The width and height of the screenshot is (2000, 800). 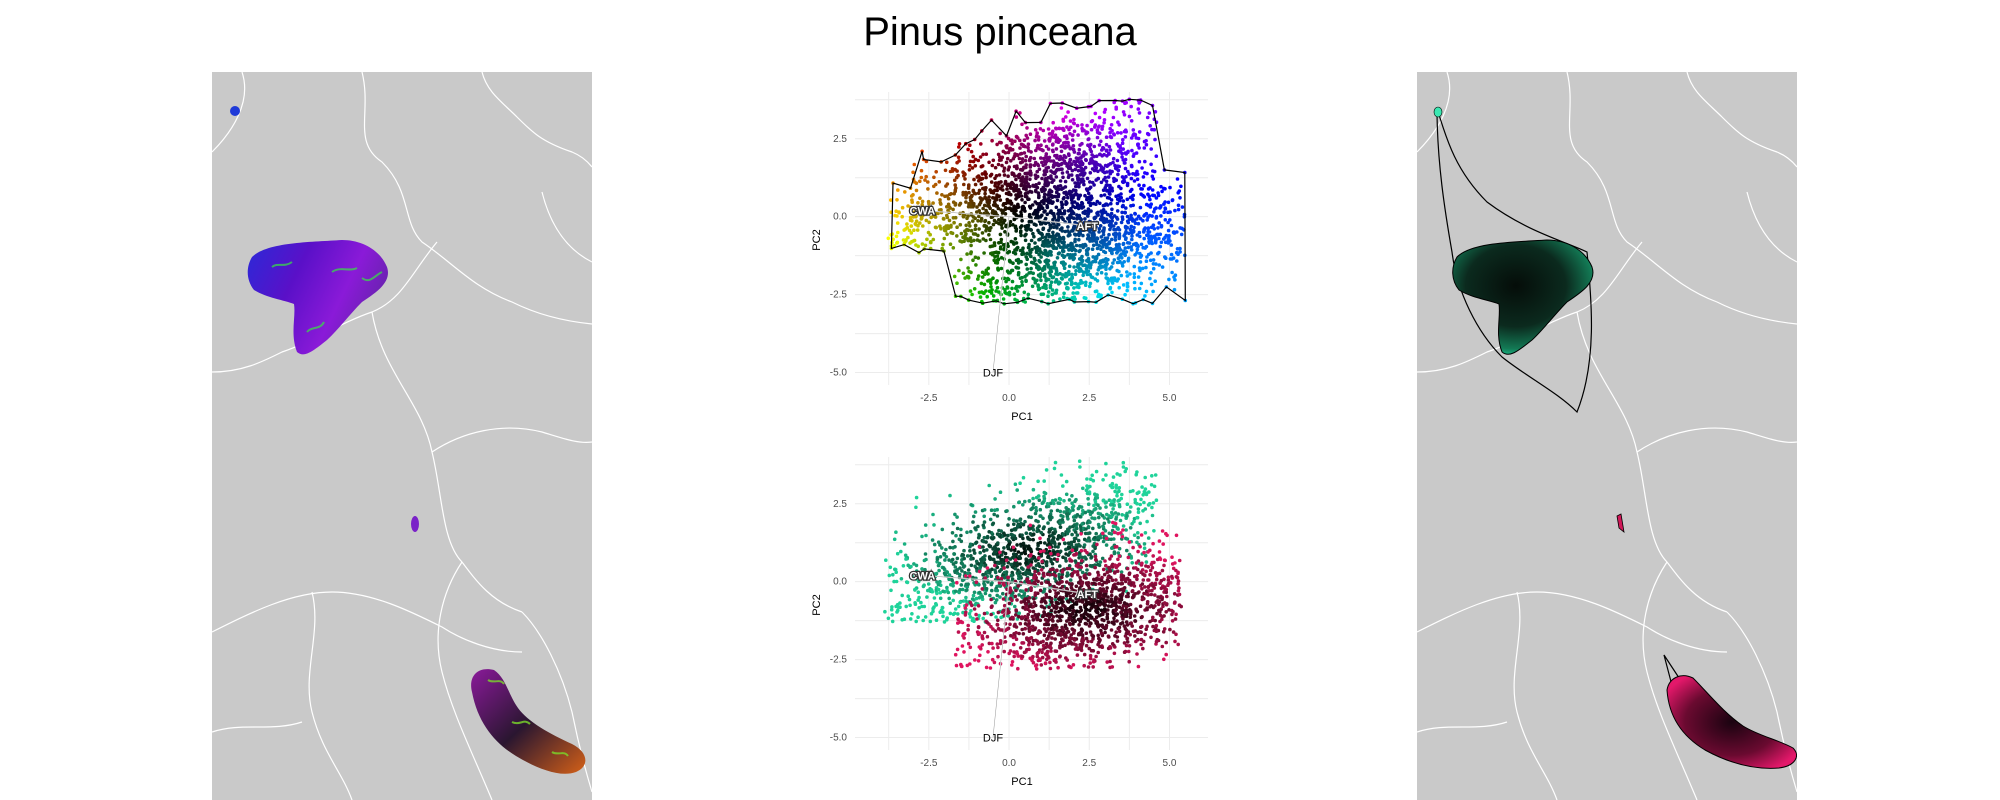 What do you see at coordinates (1088, 227) in the screenshot?
I see `vector-label-aft: AFT` at bounding box center [1088, 227].